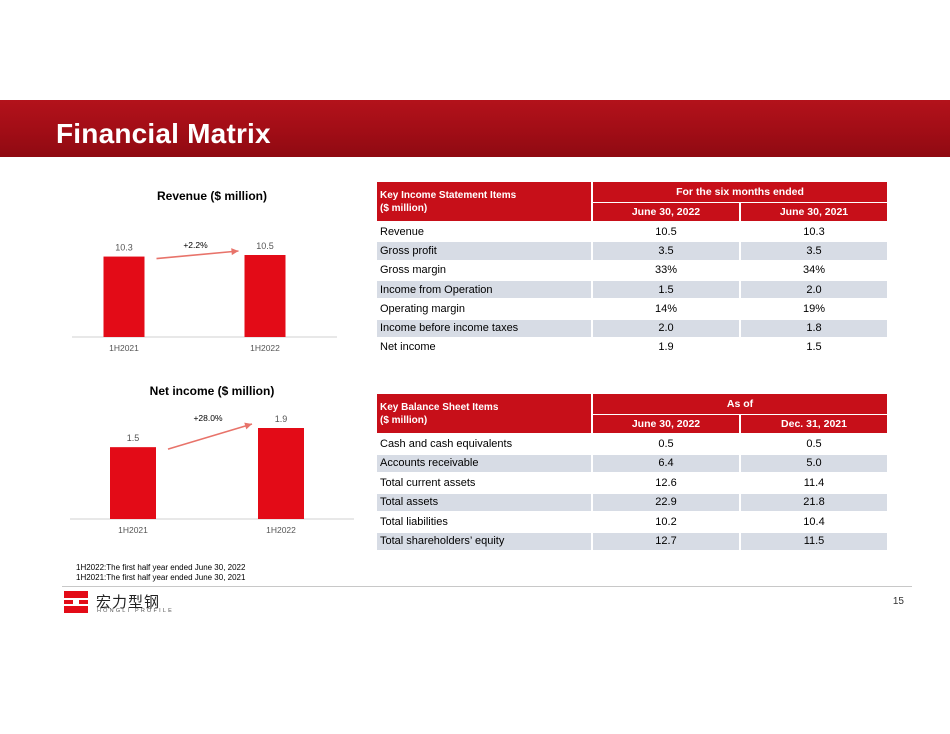 Image resolution: width=950 pixels, height=734 pixels. What do you see at coordinates (429, 463) in the screenshot?
I see `balance-row-label: Accounts receivable` at bounding box center [429, 463].